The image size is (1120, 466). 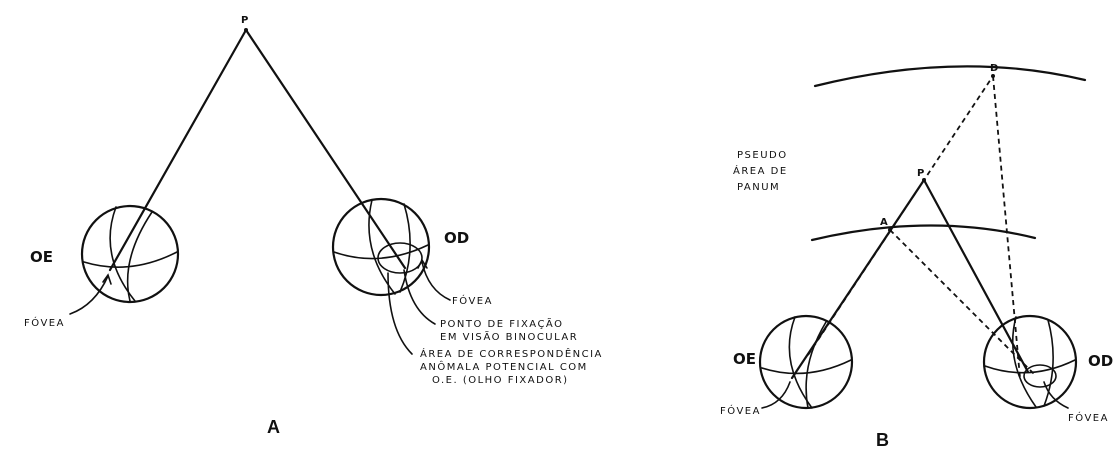 What do you see at coordinates (760, 170) in the screenshot?
I see `panel-b-pseudo-line2: ÁREA DE` at bounding box center [760, 170].